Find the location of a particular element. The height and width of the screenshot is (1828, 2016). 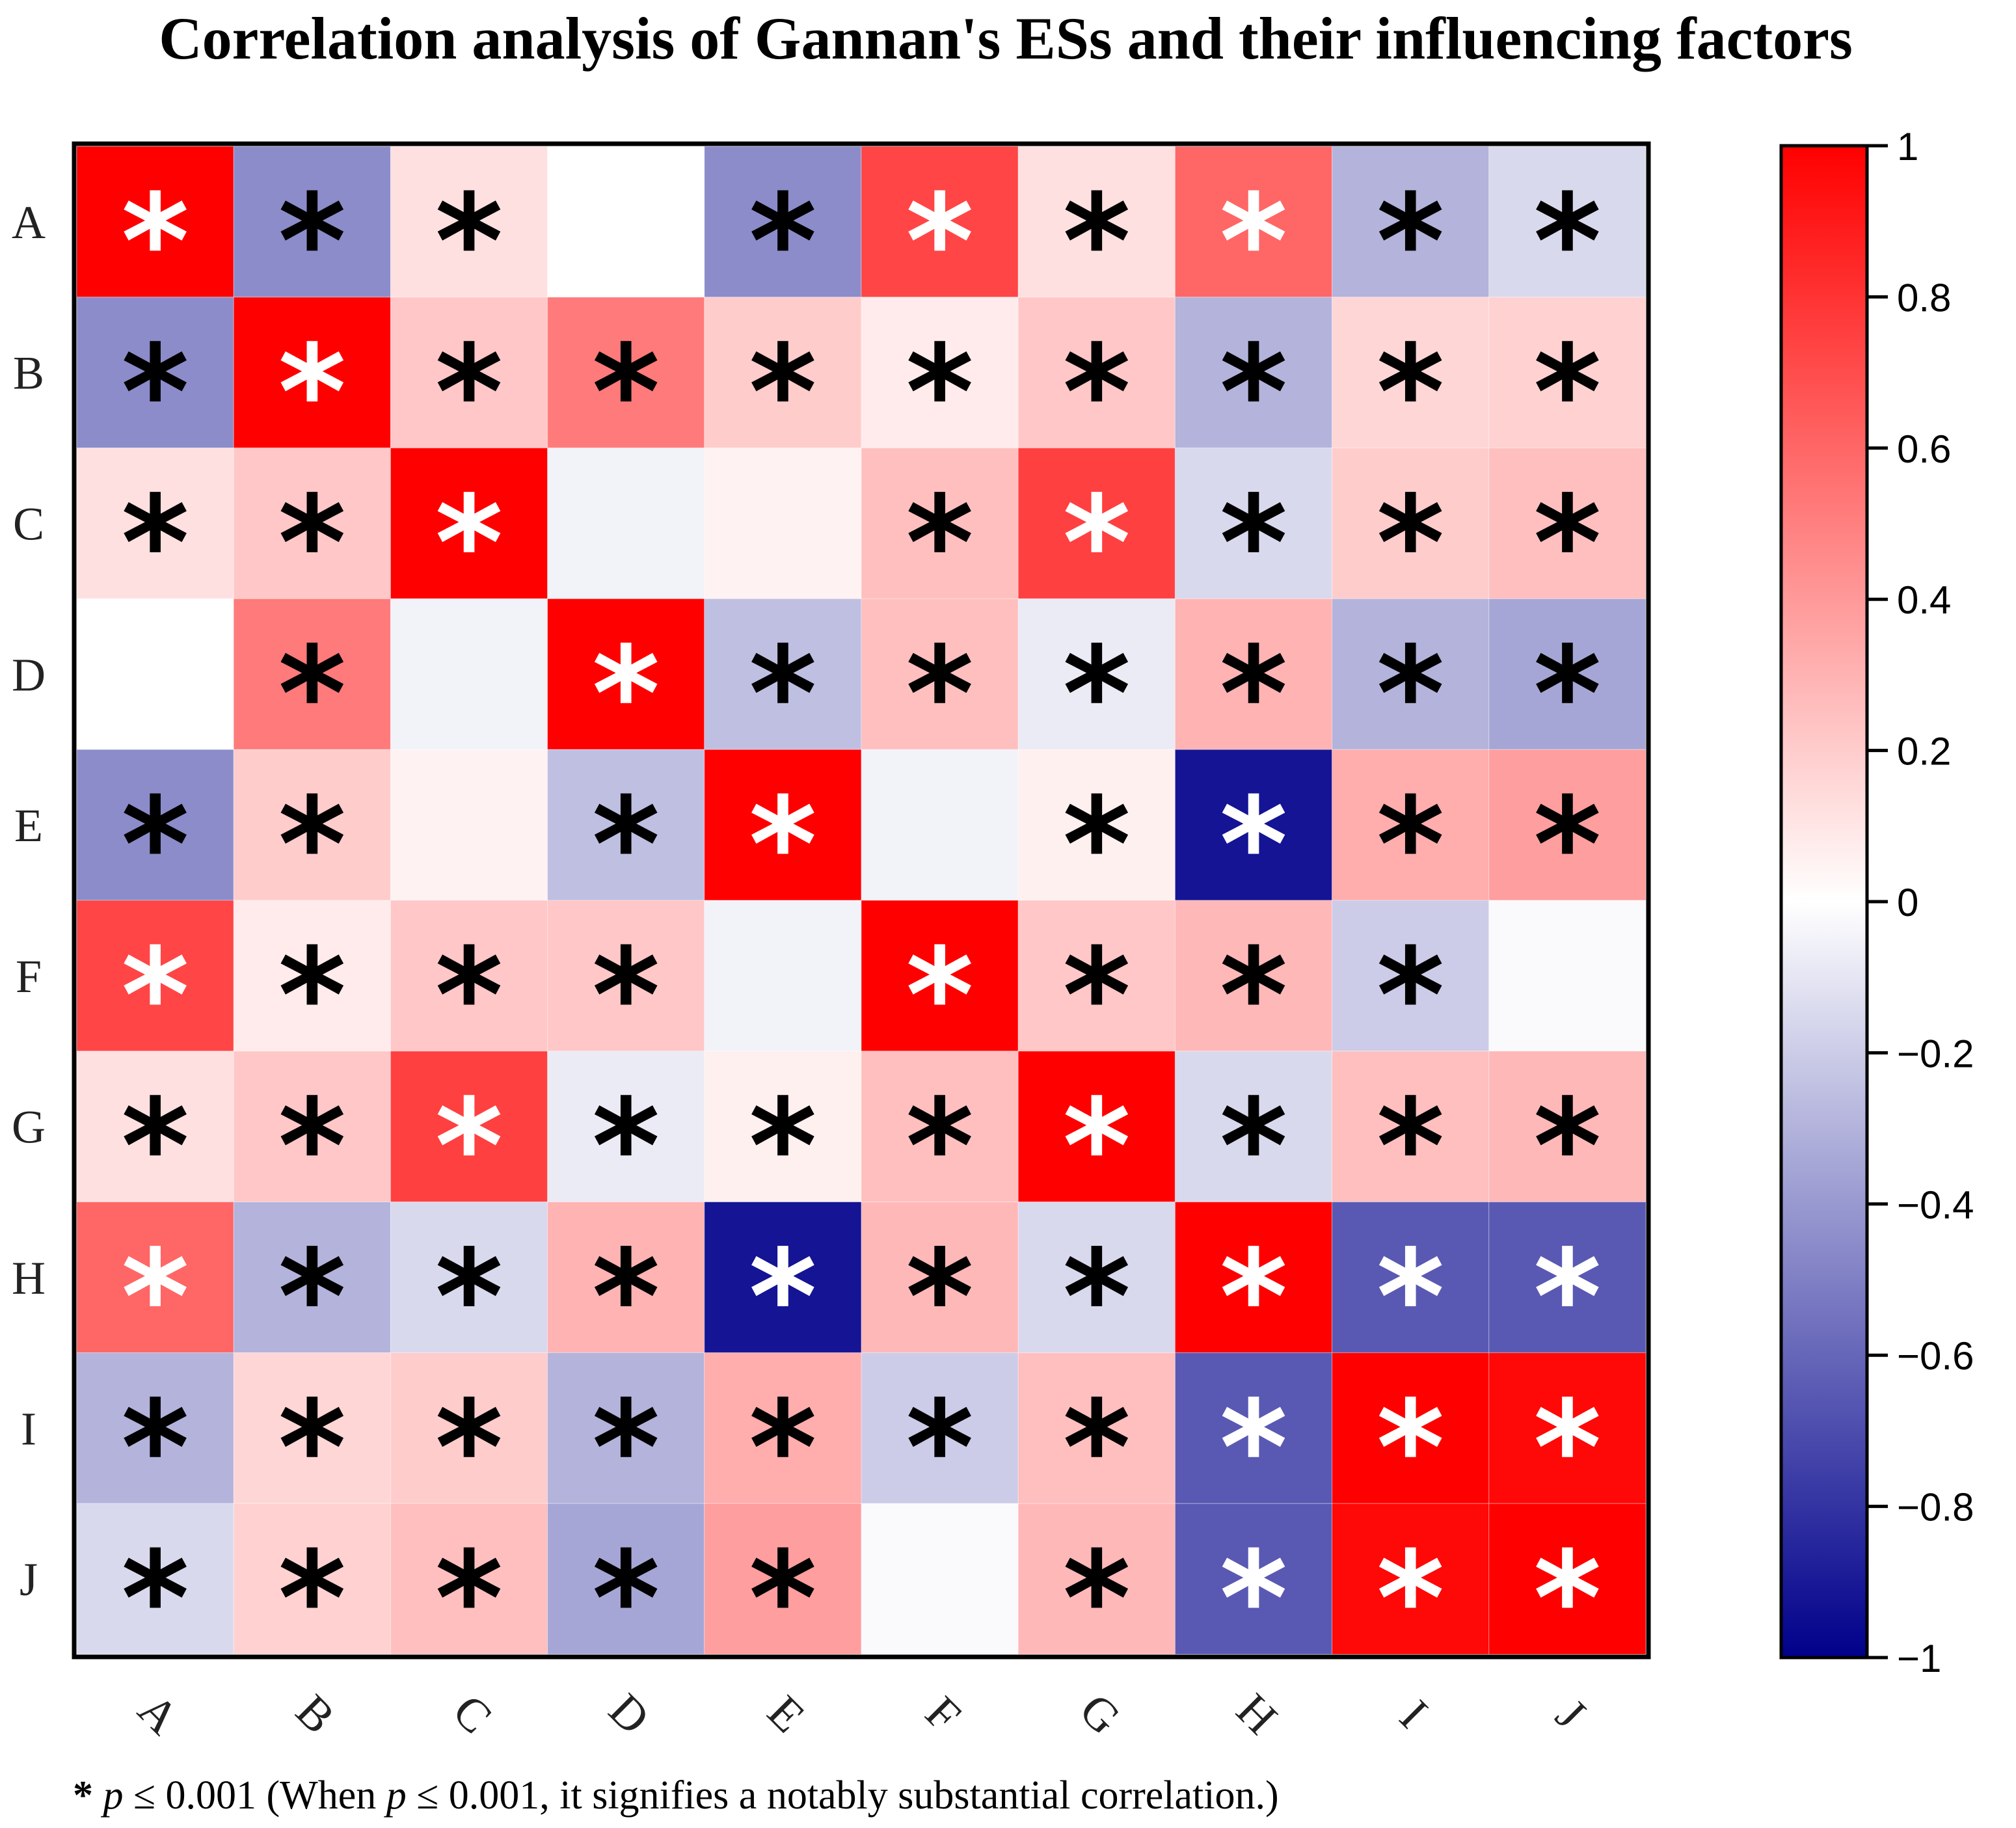

significance-mark-A-G: * is located at coordinates (1097, 242).